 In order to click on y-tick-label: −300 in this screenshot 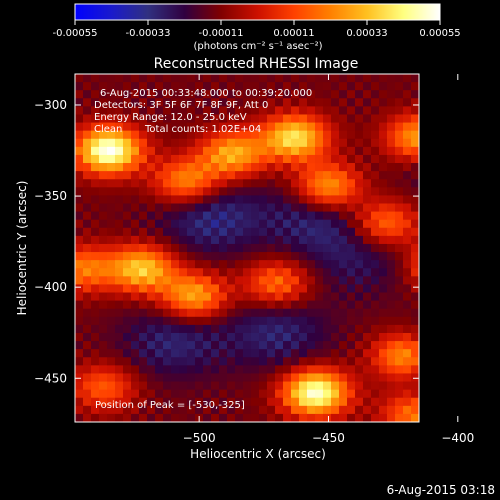, I will do `click(50, 105)`.